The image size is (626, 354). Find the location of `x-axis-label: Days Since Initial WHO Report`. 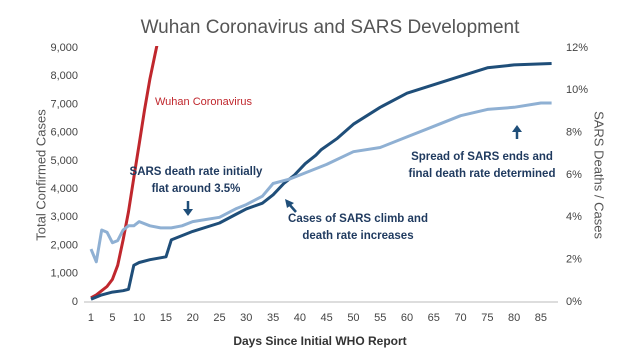

x-axis-label: Days Since Initial WHO Report is located at coordinates (319, 341).